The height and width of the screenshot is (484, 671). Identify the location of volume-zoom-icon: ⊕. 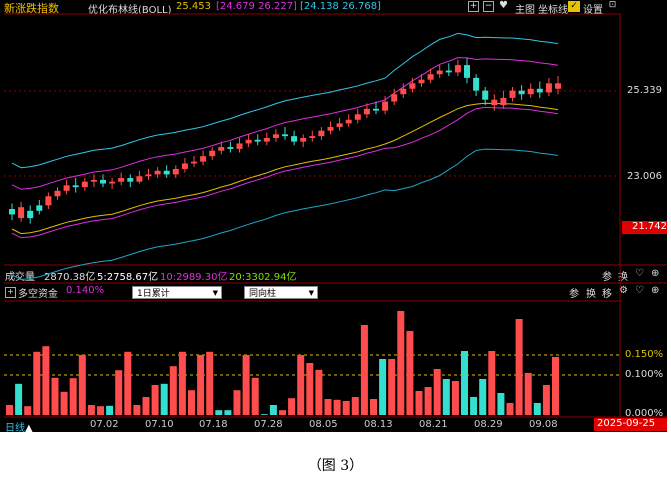
(655, 273).